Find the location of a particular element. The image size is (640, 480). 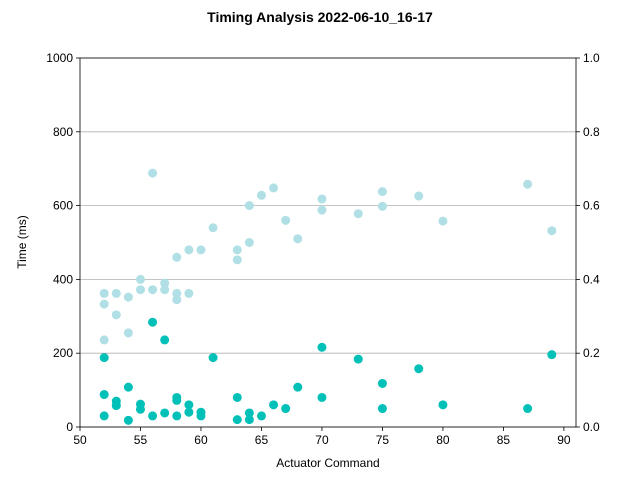

y2-tick-label: 0.8 is located at coordinates (591, 132).